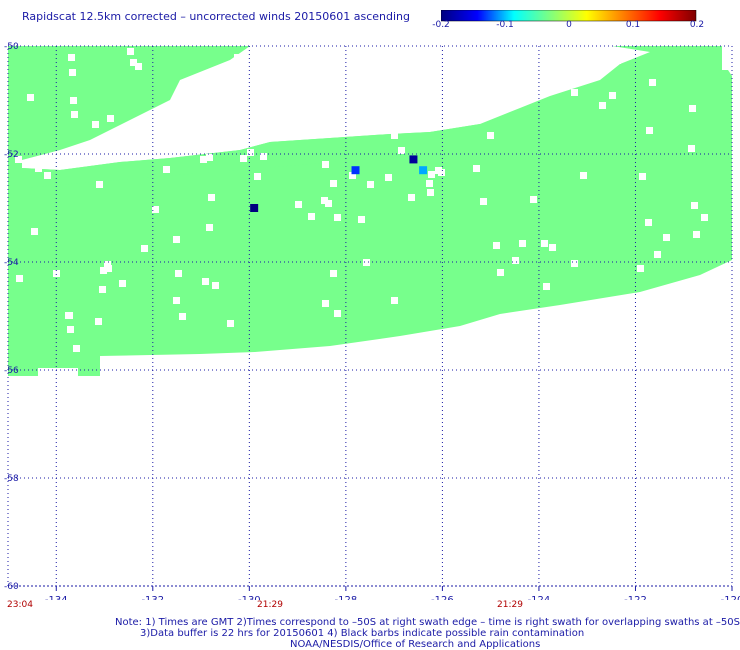 The image size is (740, 650). What do you see at coordinates (11, 587) in the screenshot?
I see `lat-tick-label: -60` at bounding box center [11, 587].